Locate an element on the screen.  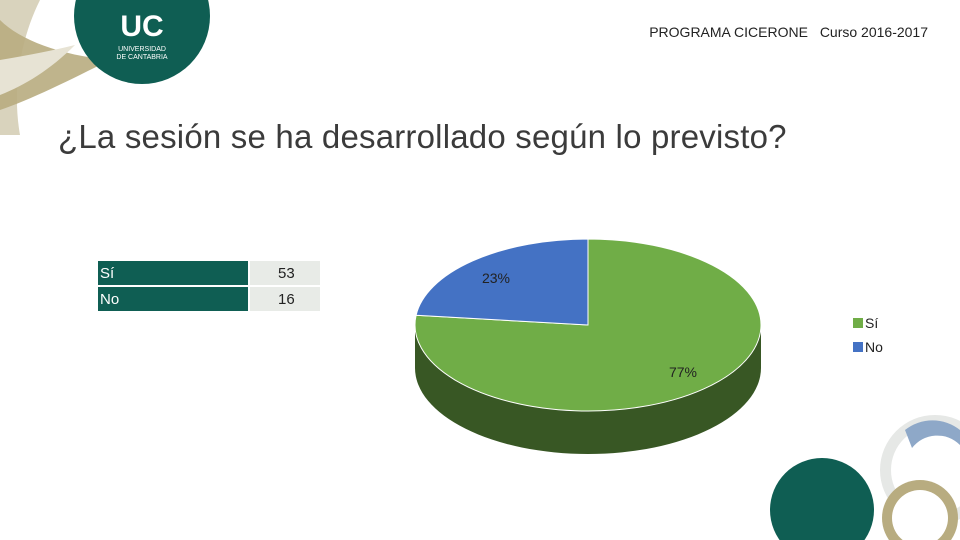
table-row: Sí 53 is located at coordinates (209, 273).